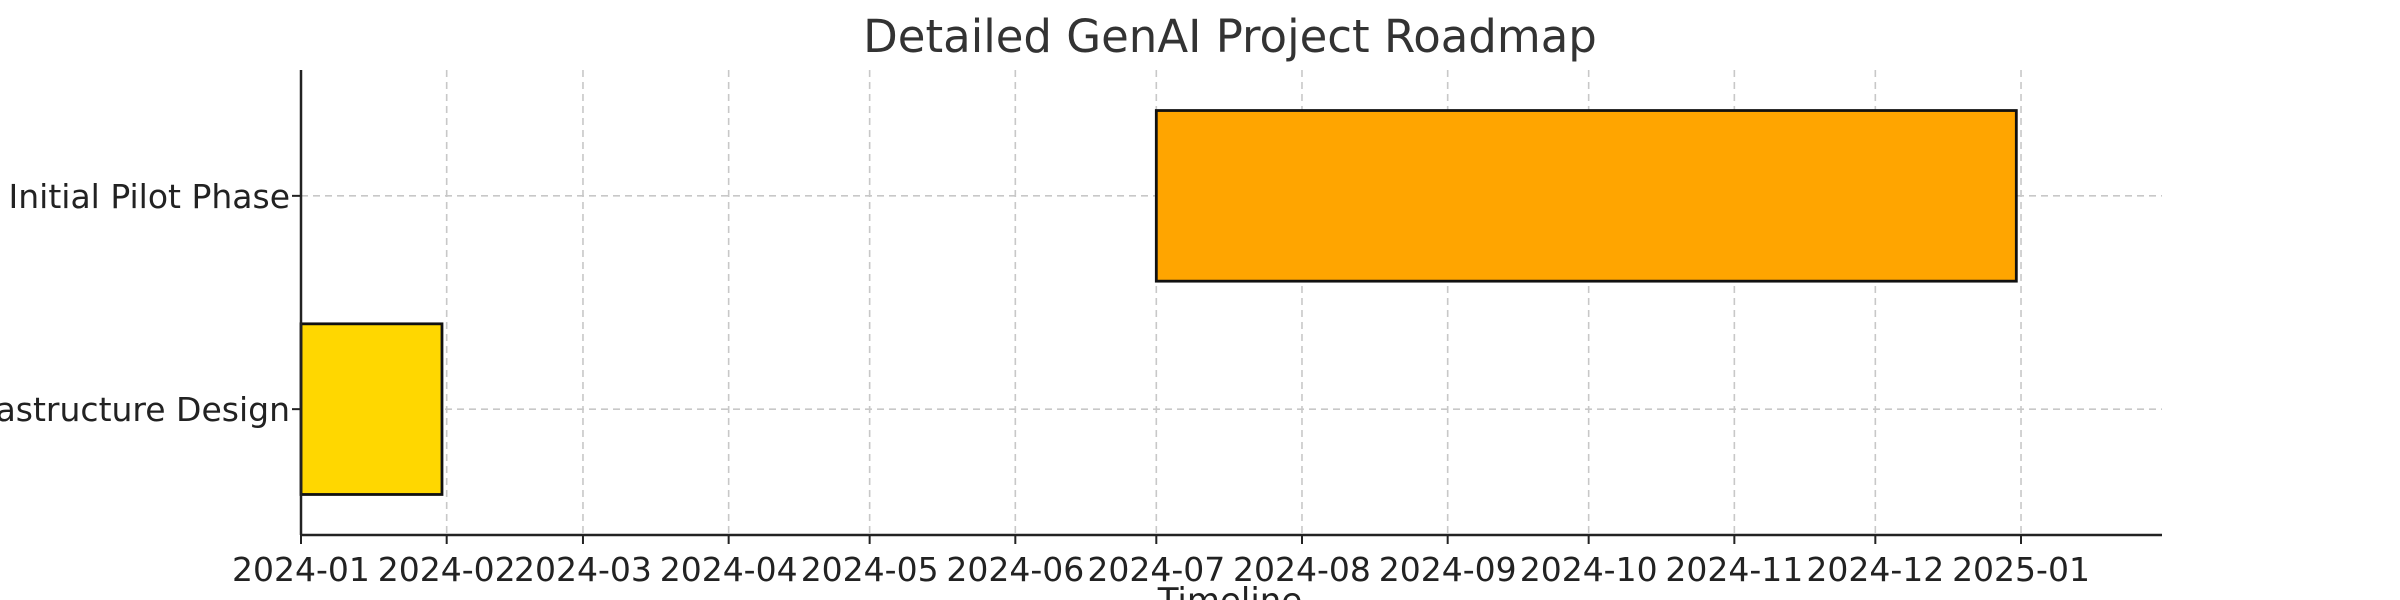 Image resolution: width=2400 pixels, height=600 pixels. I want to click on y-tick-label: Initial Pilot Phase, so click(149, 196).